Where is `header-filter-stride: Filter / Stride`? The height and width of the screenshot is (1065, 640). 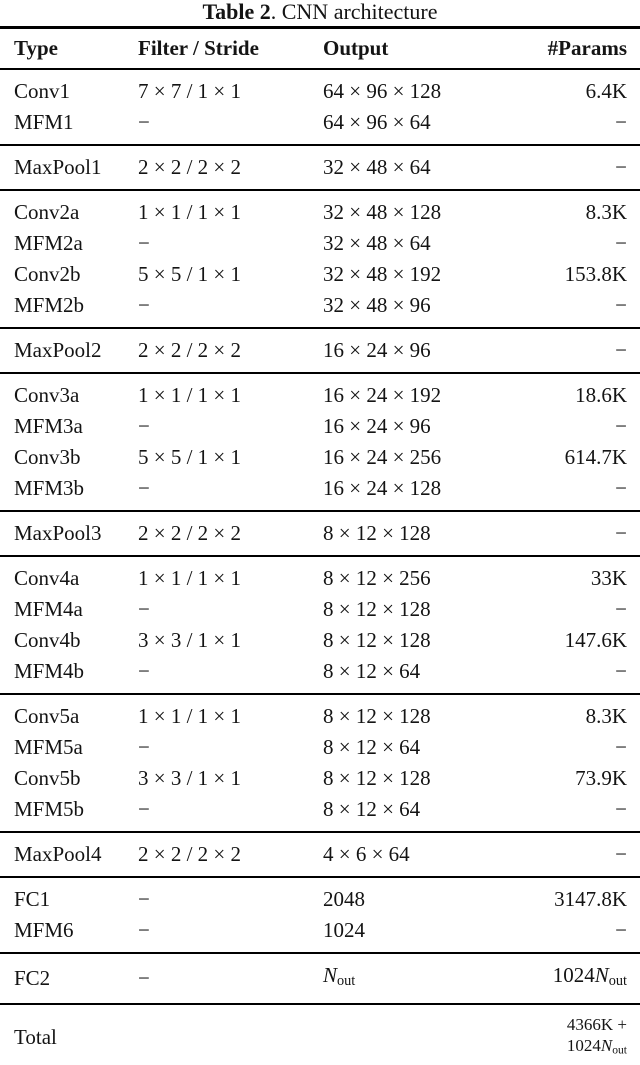
header-filter-stride: Filter / Stride is located at coordinates (198, 48).